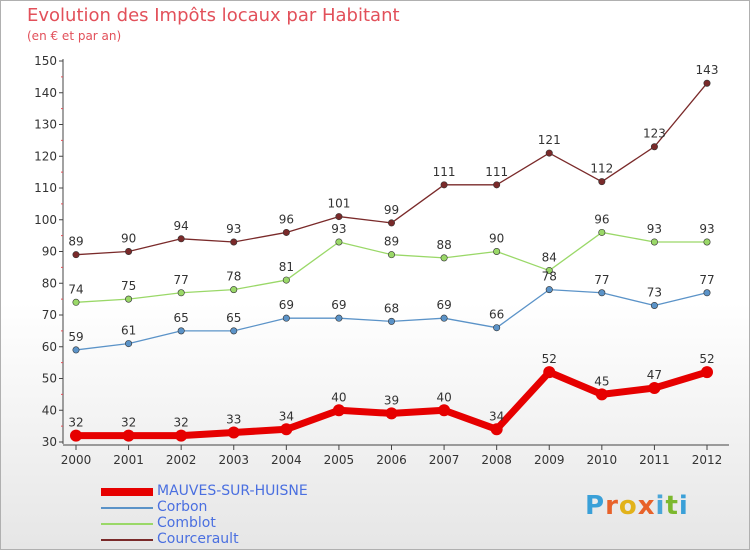 The height and width of the screenshot is (550, 750). Describe the element at coordinates (49, 315) in the screenshot. I see `y-tick-label: 70` at that location.